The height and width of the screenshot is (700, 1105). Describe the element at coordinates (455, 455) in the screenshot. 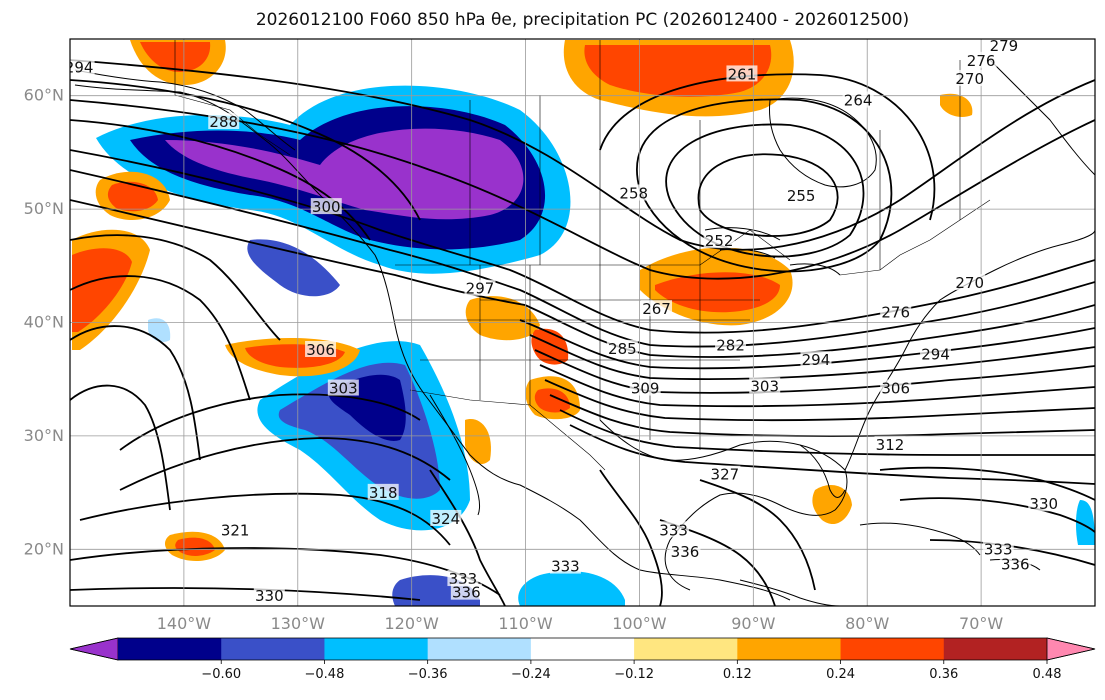

I see `coastline-baja` at that location.